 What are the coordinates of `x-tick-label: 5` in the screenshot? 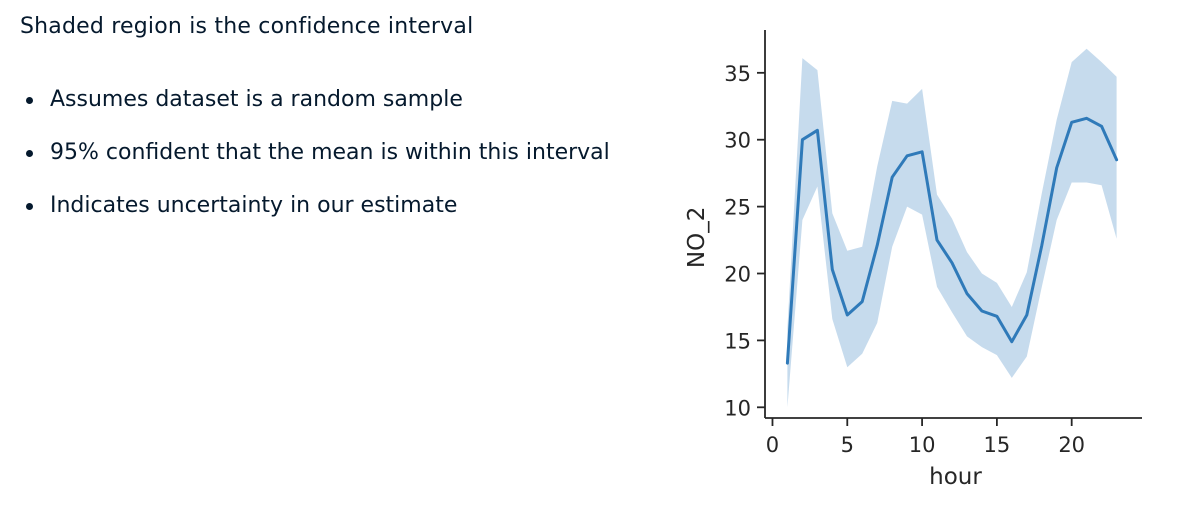 It's located at (847, 445).